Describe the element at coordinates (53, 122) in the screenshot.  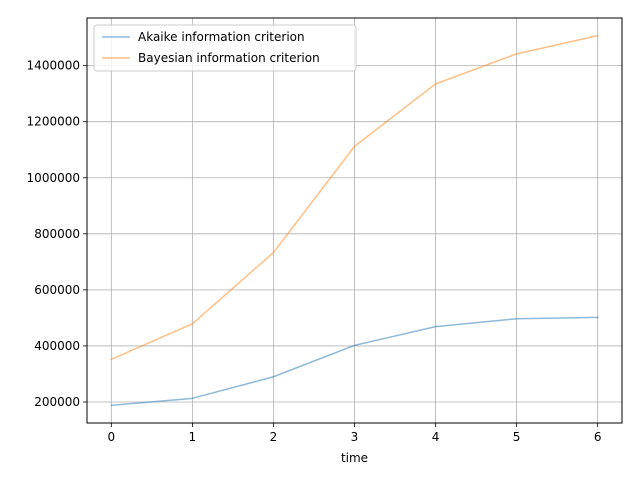
I see `y-tick-label: 1200000` at that location.